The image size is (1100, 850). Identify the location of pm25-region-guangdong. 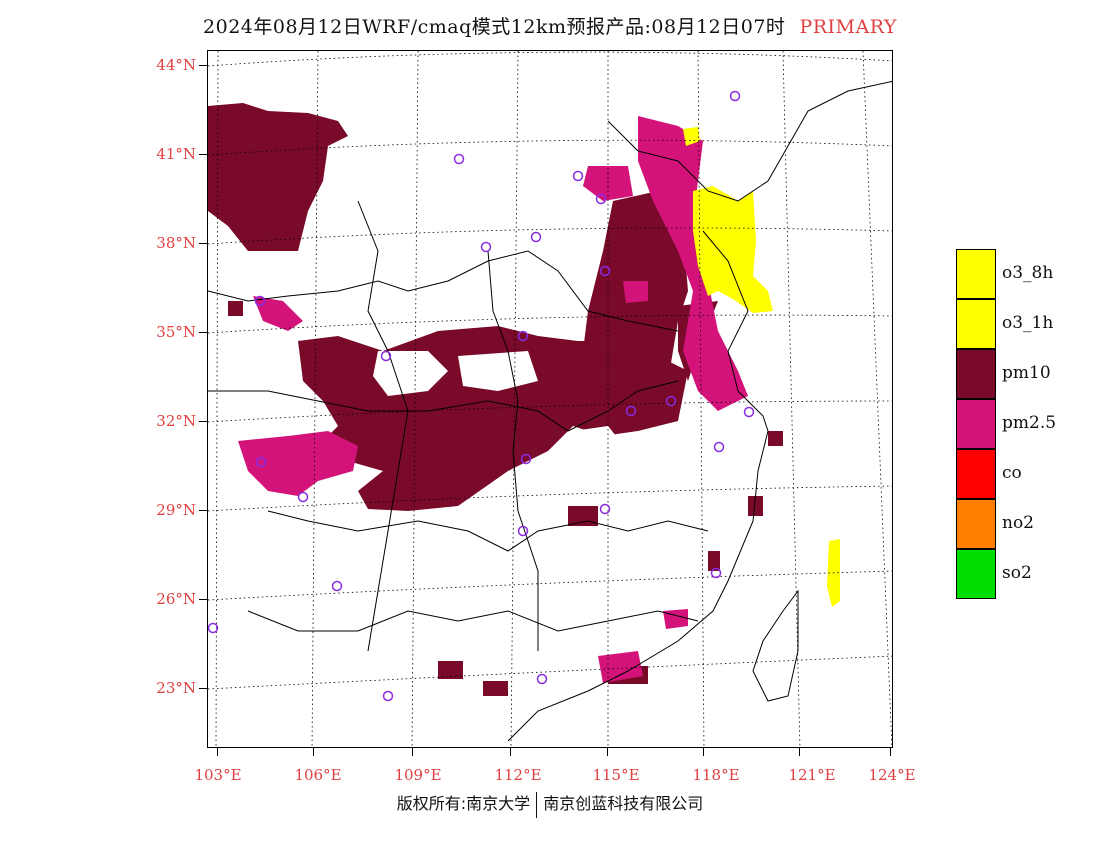
(620, 667).